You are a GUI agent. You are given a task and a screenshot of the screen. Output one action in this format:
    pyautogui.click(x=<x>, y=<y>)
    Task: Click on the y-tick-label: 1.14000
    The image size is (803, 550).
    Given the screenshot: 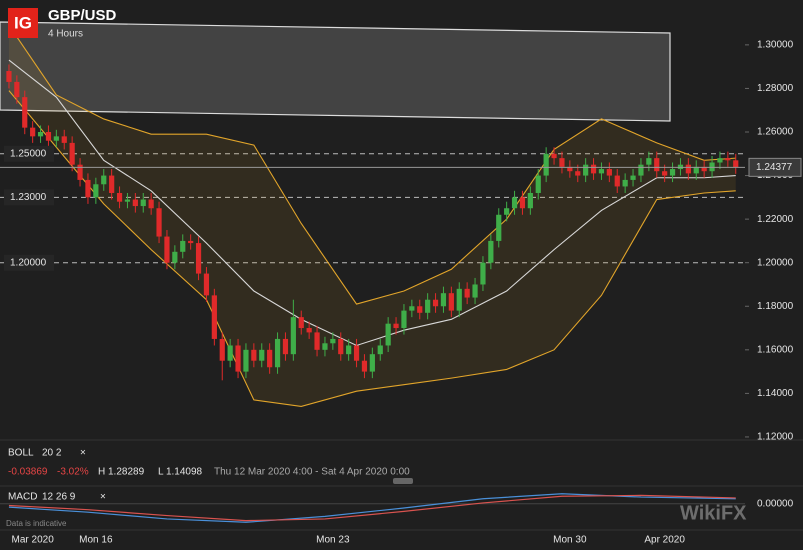 What is the action you would take?
    pyautogui.click(x=775, y=393)
    